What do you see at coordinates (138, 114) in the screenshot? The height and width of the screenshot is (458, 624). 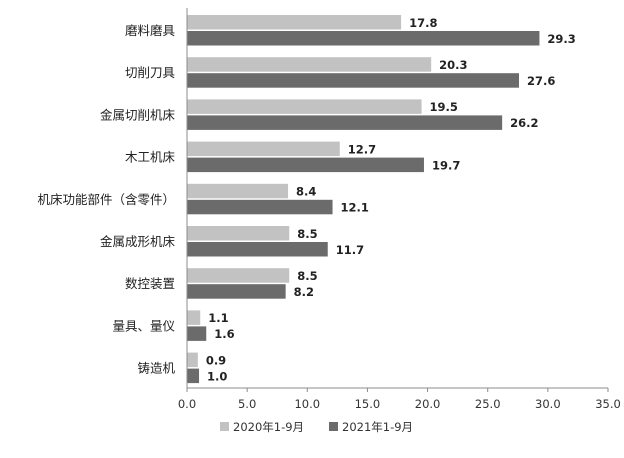 I see `category-label: 金属切削机床` at bounding box center [138, 114].